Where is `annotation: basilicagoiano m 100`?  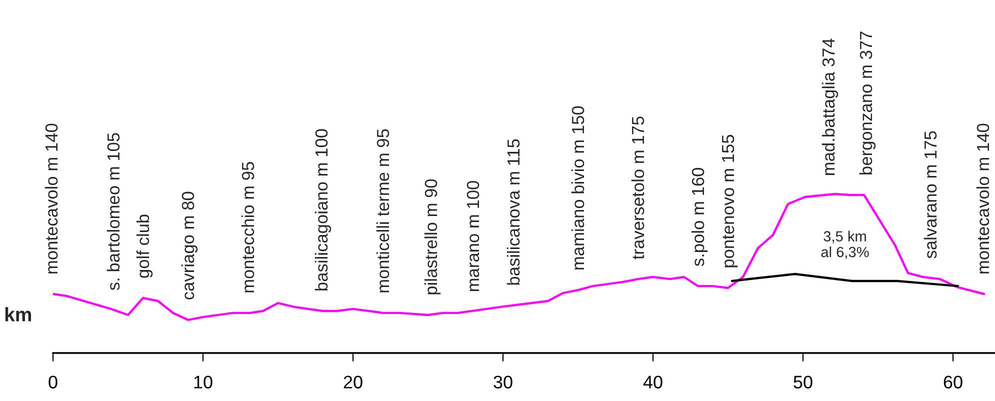
annotation: basilicagoiano m 100 is located at coordinates (323, 209).